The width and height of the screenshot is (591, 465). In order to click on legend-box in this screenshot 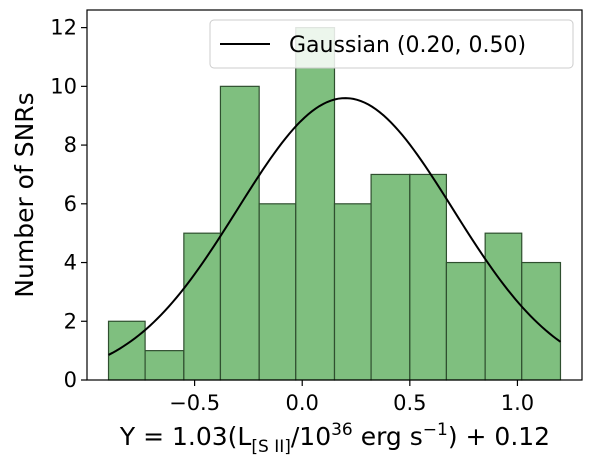, I will do `click(391, 44)`.